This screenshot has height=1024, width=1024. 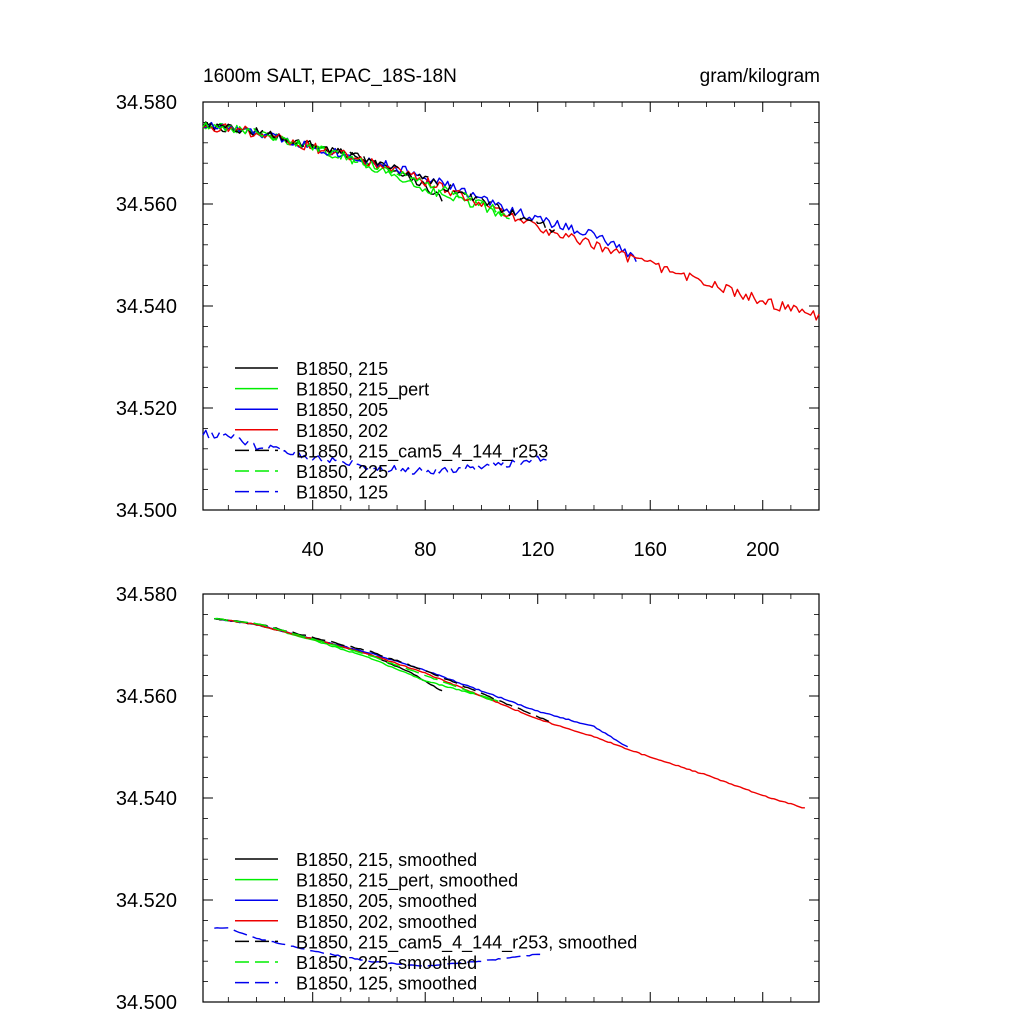 I want to click on legend-label: B1850, 215, smoothed, so click(x=386, y=860).